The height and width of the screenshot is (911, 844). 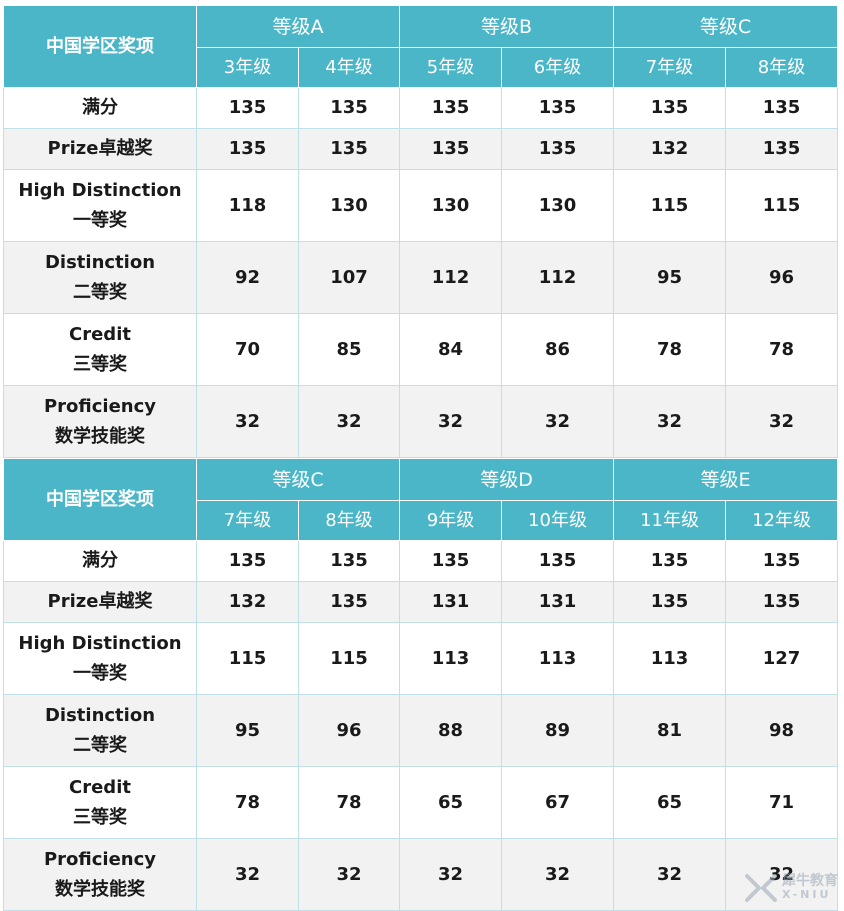 What do you see at coordinates (450, 349) in the screenshot?
I see `score-cell: 84` at bounding box center [450, 349].